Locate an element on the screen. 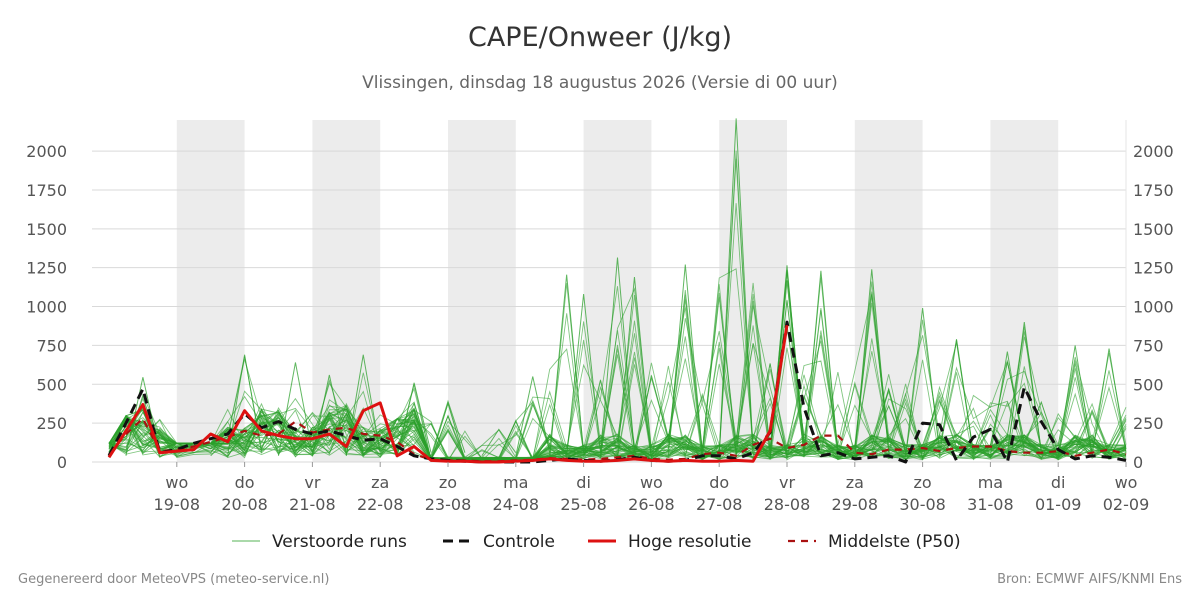 The width and height of the screenshot is (1200, 600). y-tick-left-500: 500 is located at coordinates (51, 384).